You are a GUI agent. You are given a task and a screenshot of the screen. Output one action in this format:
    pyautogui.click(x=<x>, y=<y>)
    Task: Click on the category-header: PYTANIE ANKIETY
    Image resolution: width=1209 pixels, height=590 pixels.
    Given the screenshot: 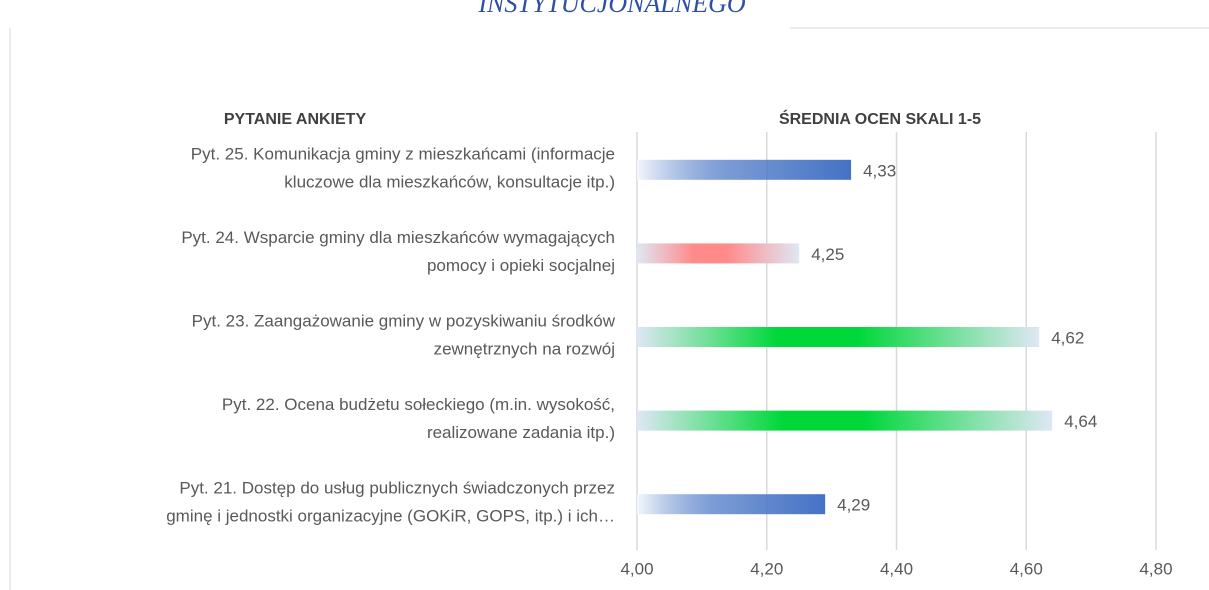 What is the action you would take?
    pyautogui.click(x=295, y=119)
    